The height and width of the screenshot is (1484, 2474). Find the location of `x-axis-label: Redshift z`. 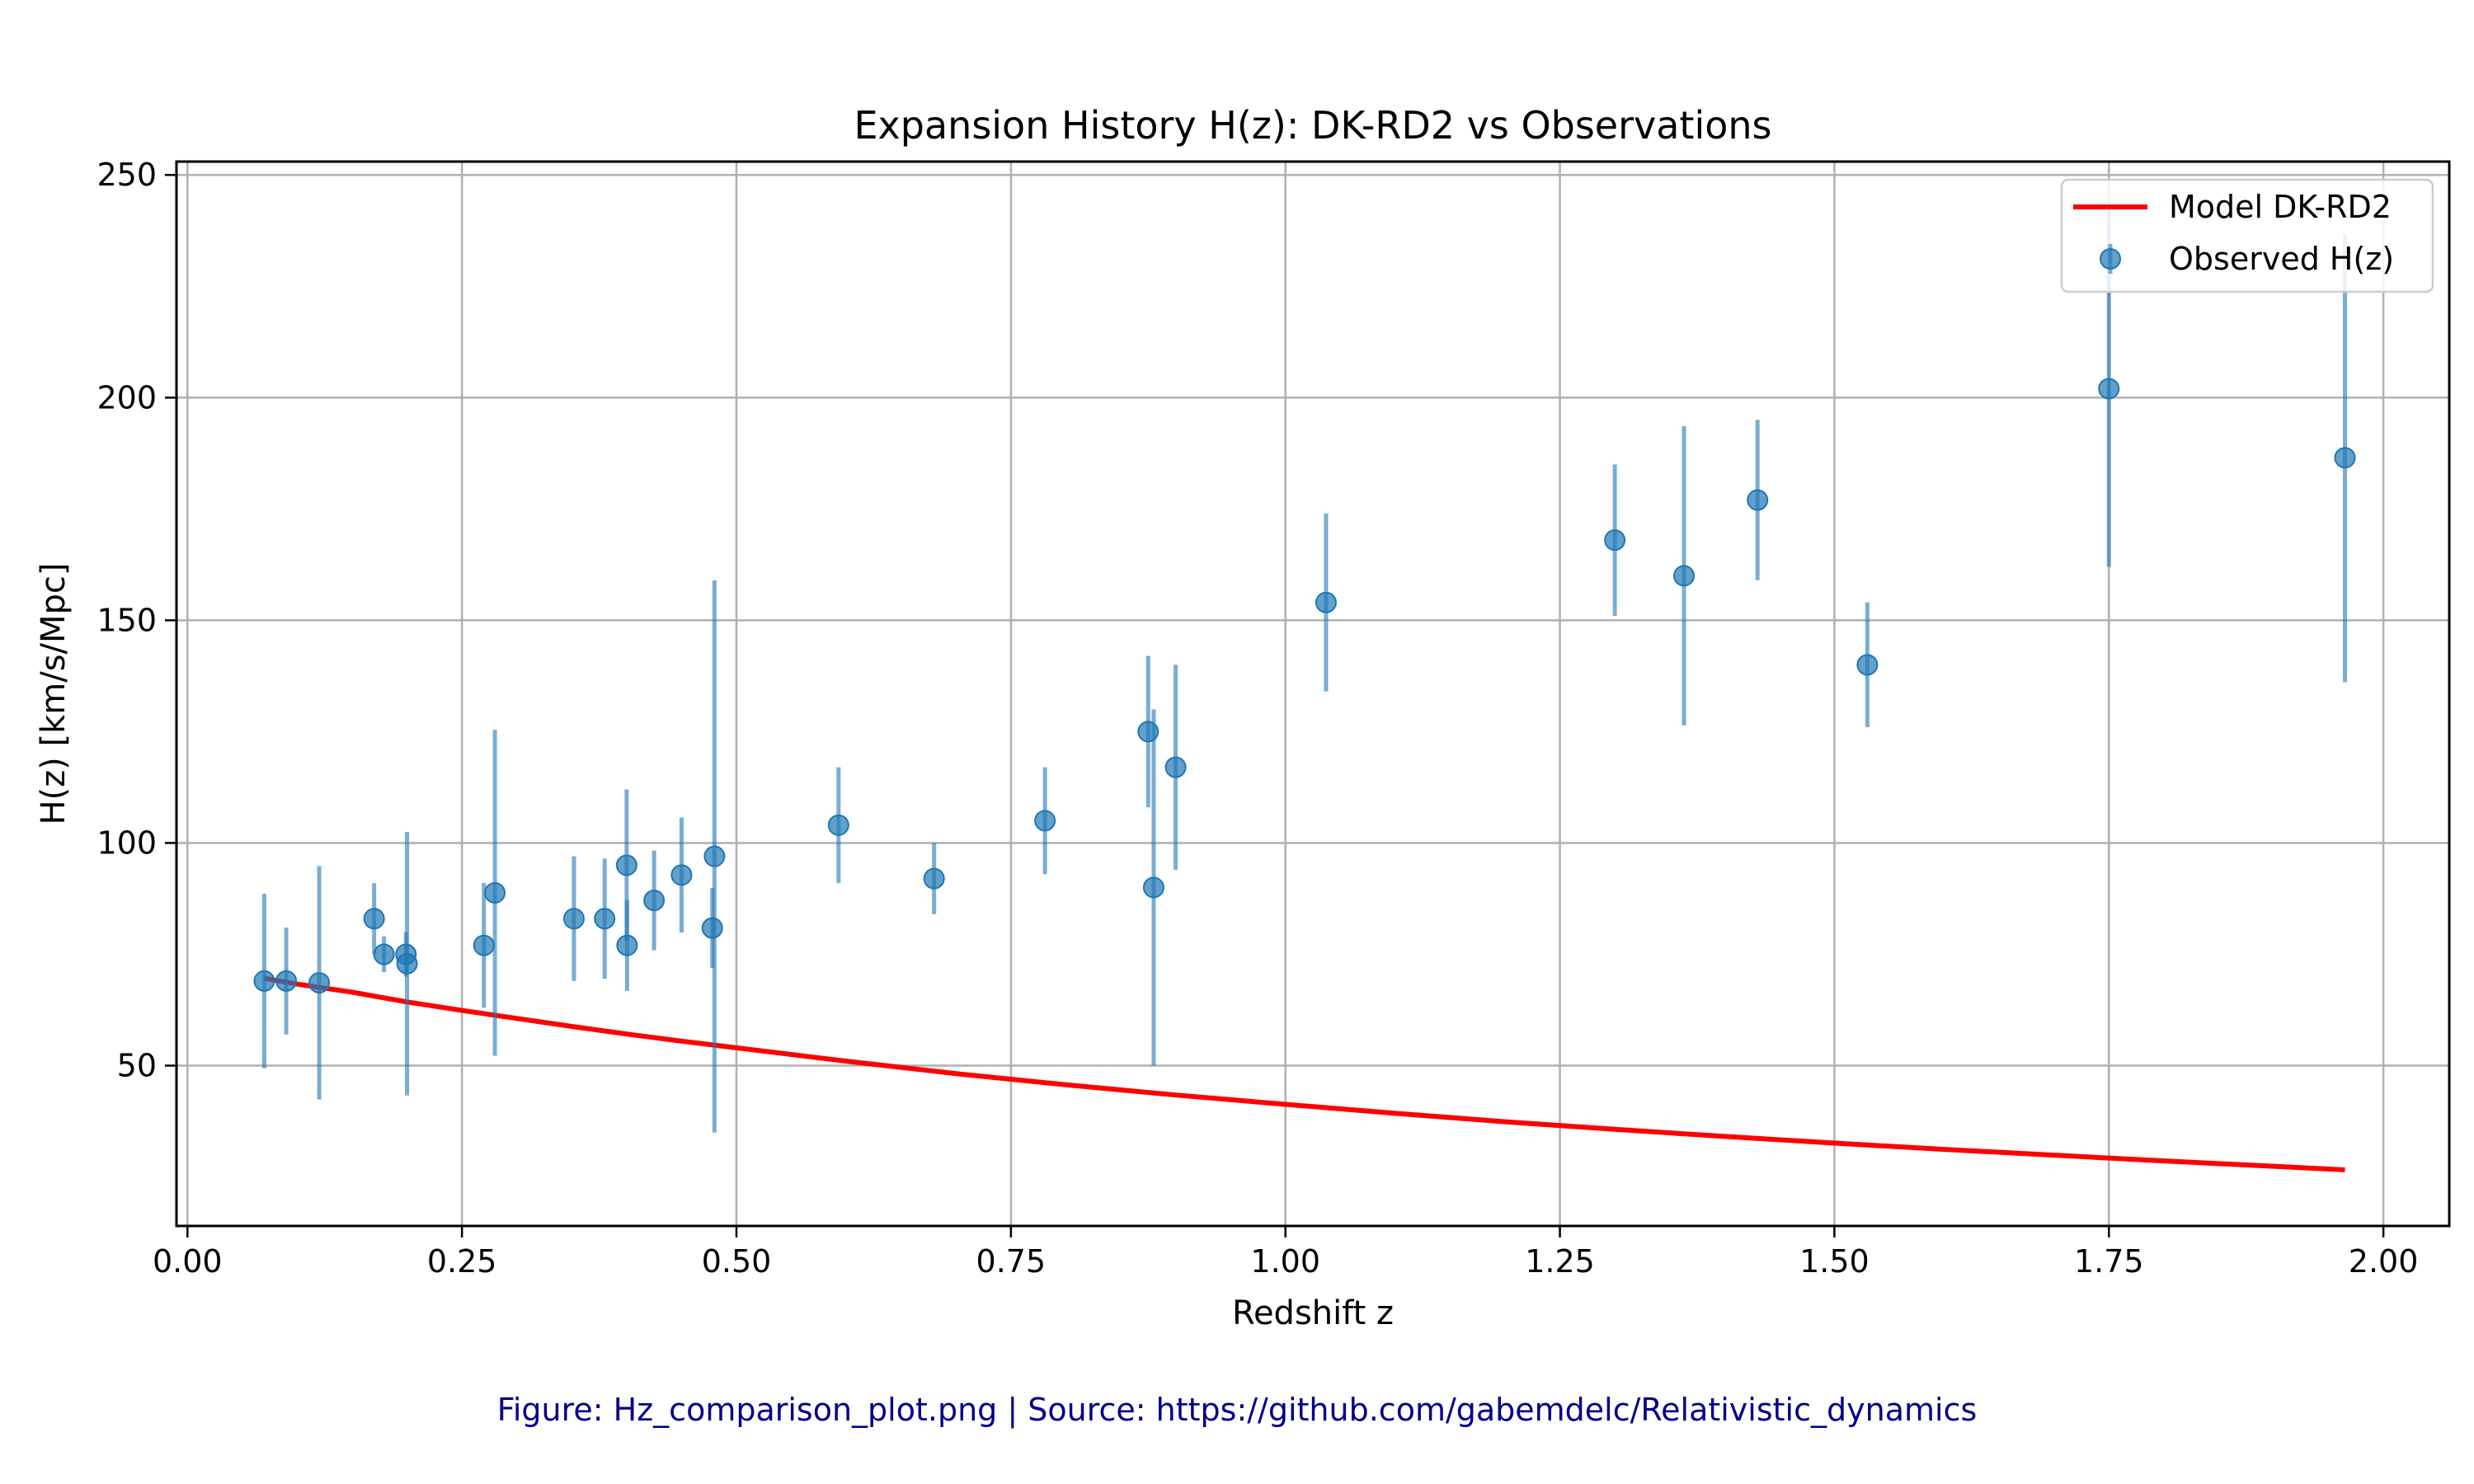

x-axis-label: Redshift z is located at coordinates (1313, 1313).